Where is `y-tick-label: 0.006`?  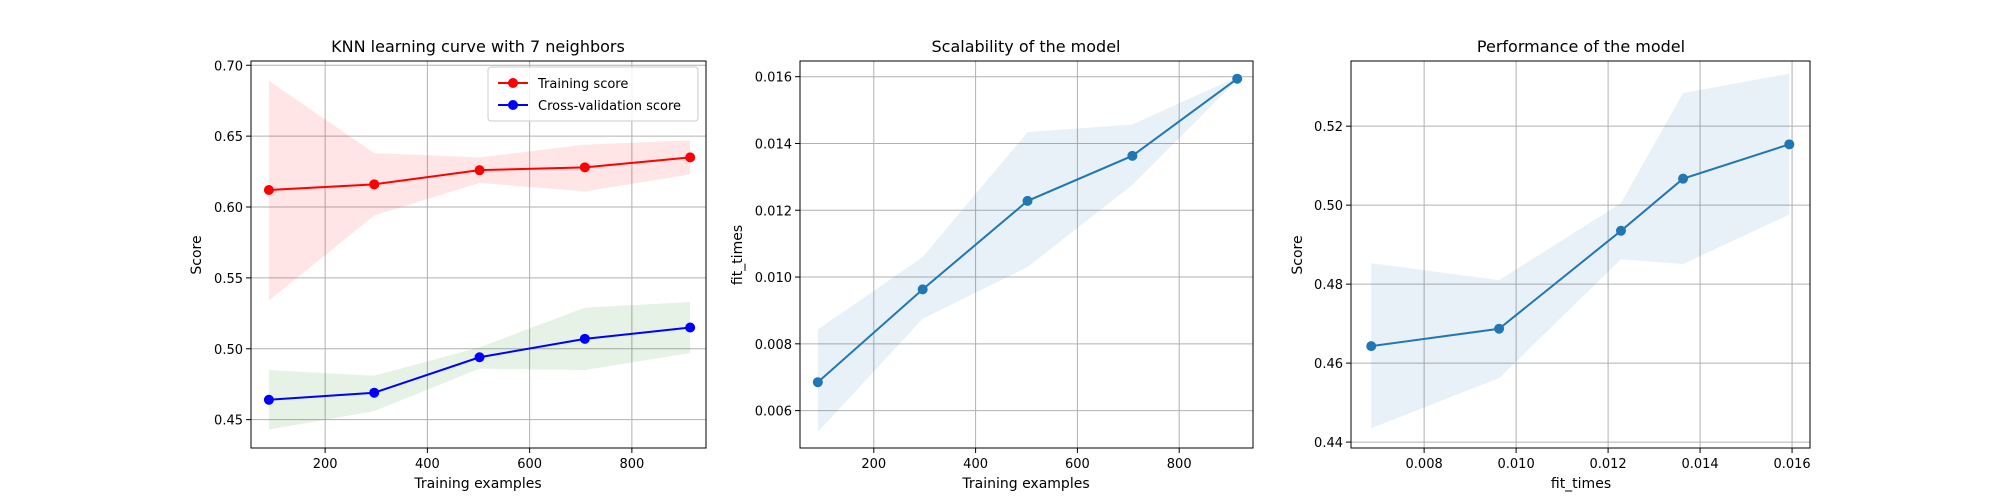 y-tick-label: 0.006 is located at coordinates (773, 412).